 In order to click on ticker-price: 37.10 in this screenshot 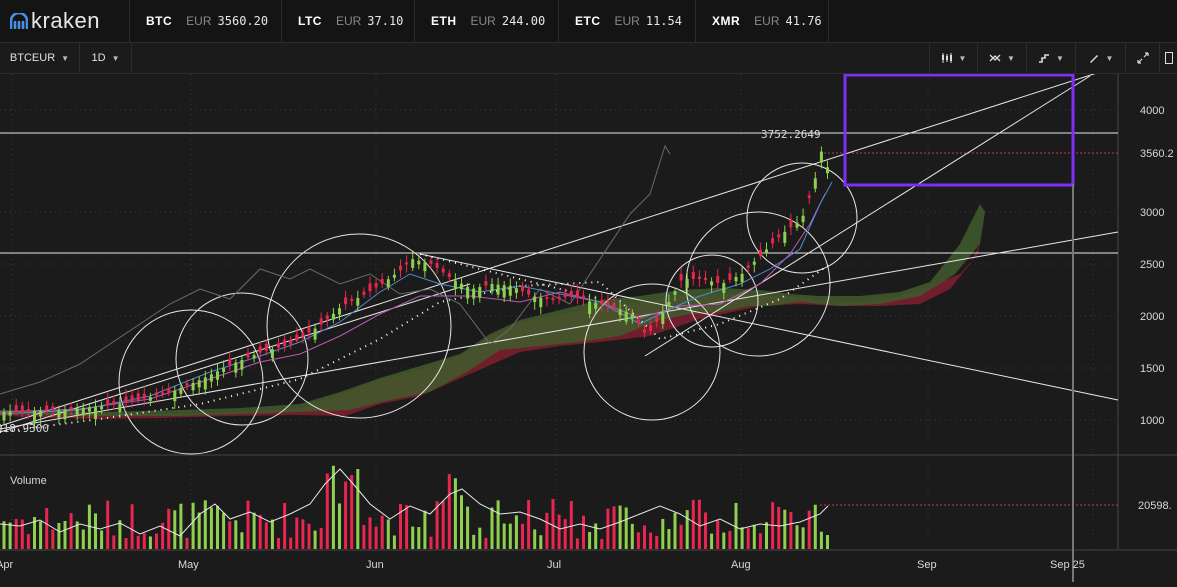, I will do `click(385, 21)`.